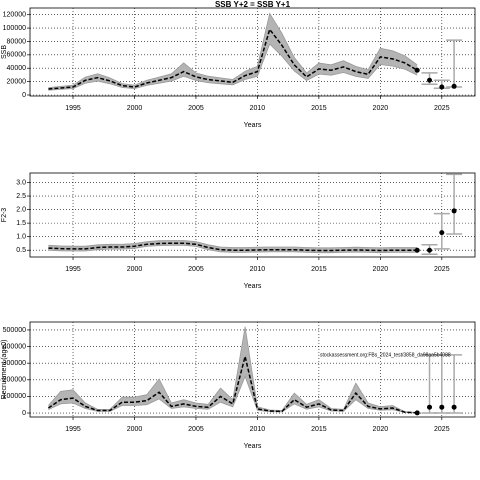 The width and height of the screenshot is (480, 480). Describe the element at coordinates (4, 370) in the screenshot. I see `y-axis-label: Recruitment (age0)` at that location.